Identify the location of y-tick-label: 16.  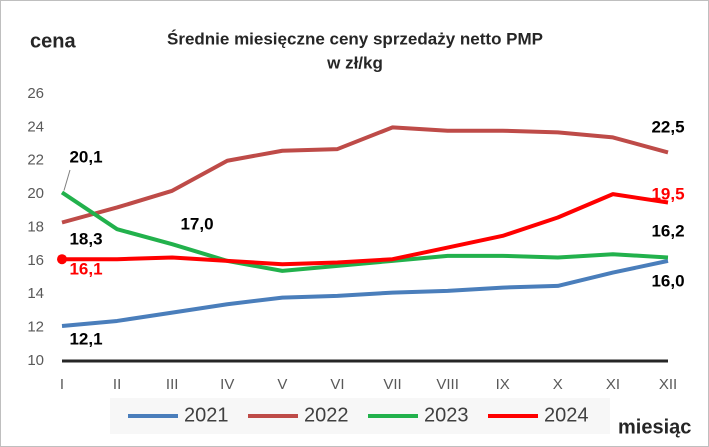
(35, 260).